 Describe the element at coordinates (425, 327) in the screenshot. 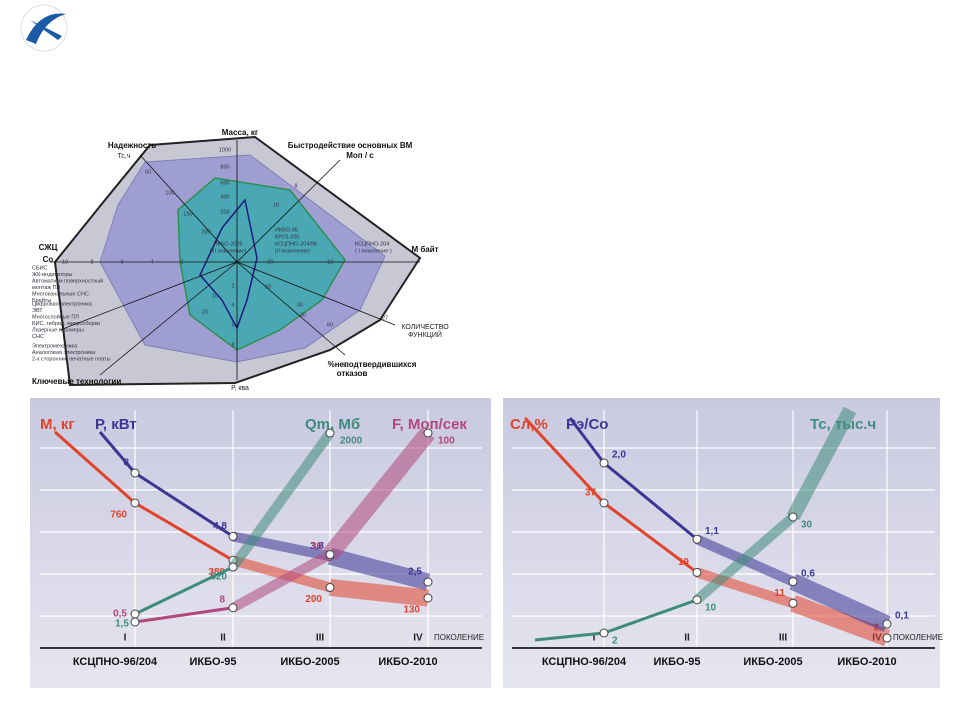

I see `axis-label: КОЛИЧЕСТВО` at that location.